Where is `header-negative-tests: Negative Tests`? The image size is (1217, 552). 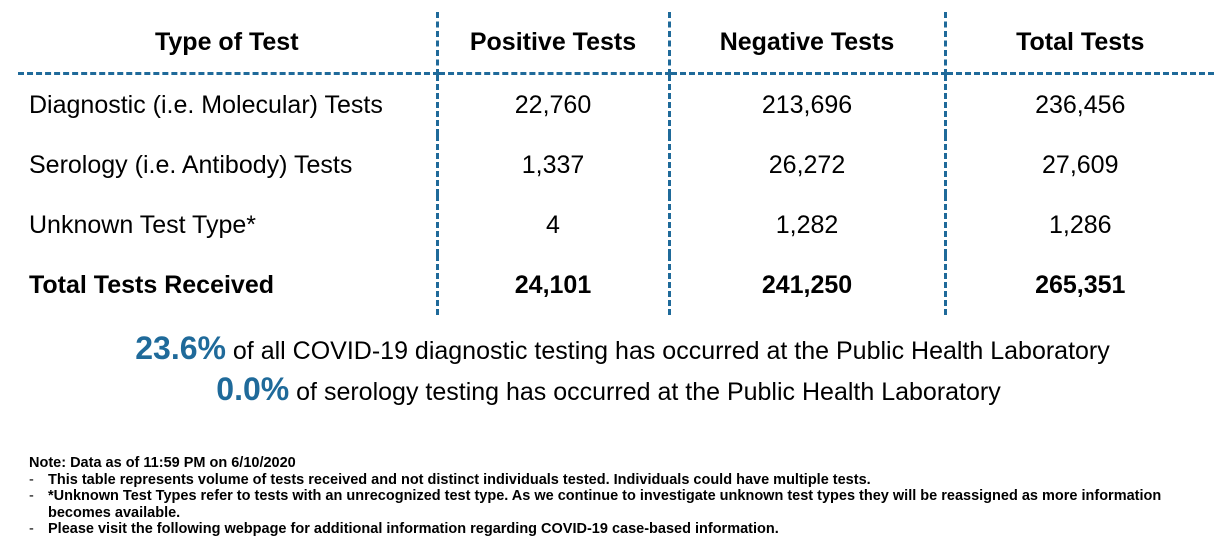 header-negative-tests: Negative Tests is located at coordinates (808, 43).